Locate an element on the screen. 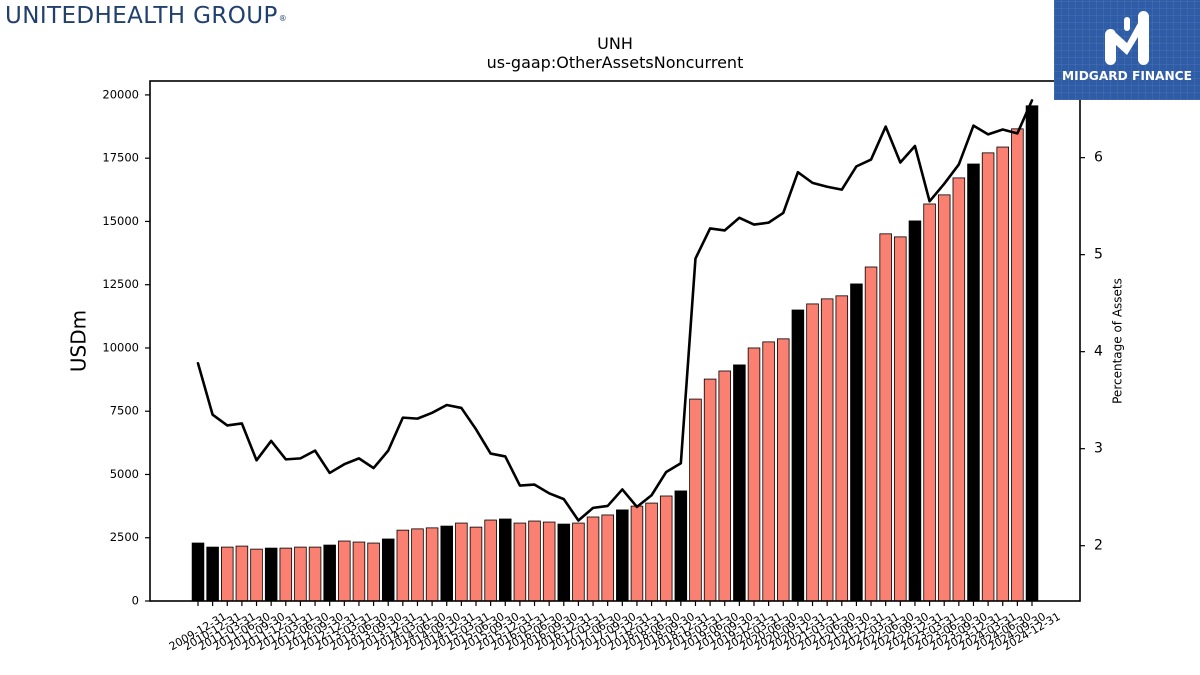 This screenshot has width=1200, height=675. midgard-finance-logo: MIDGARD FINANCE is located at coordinates (1127, 50).